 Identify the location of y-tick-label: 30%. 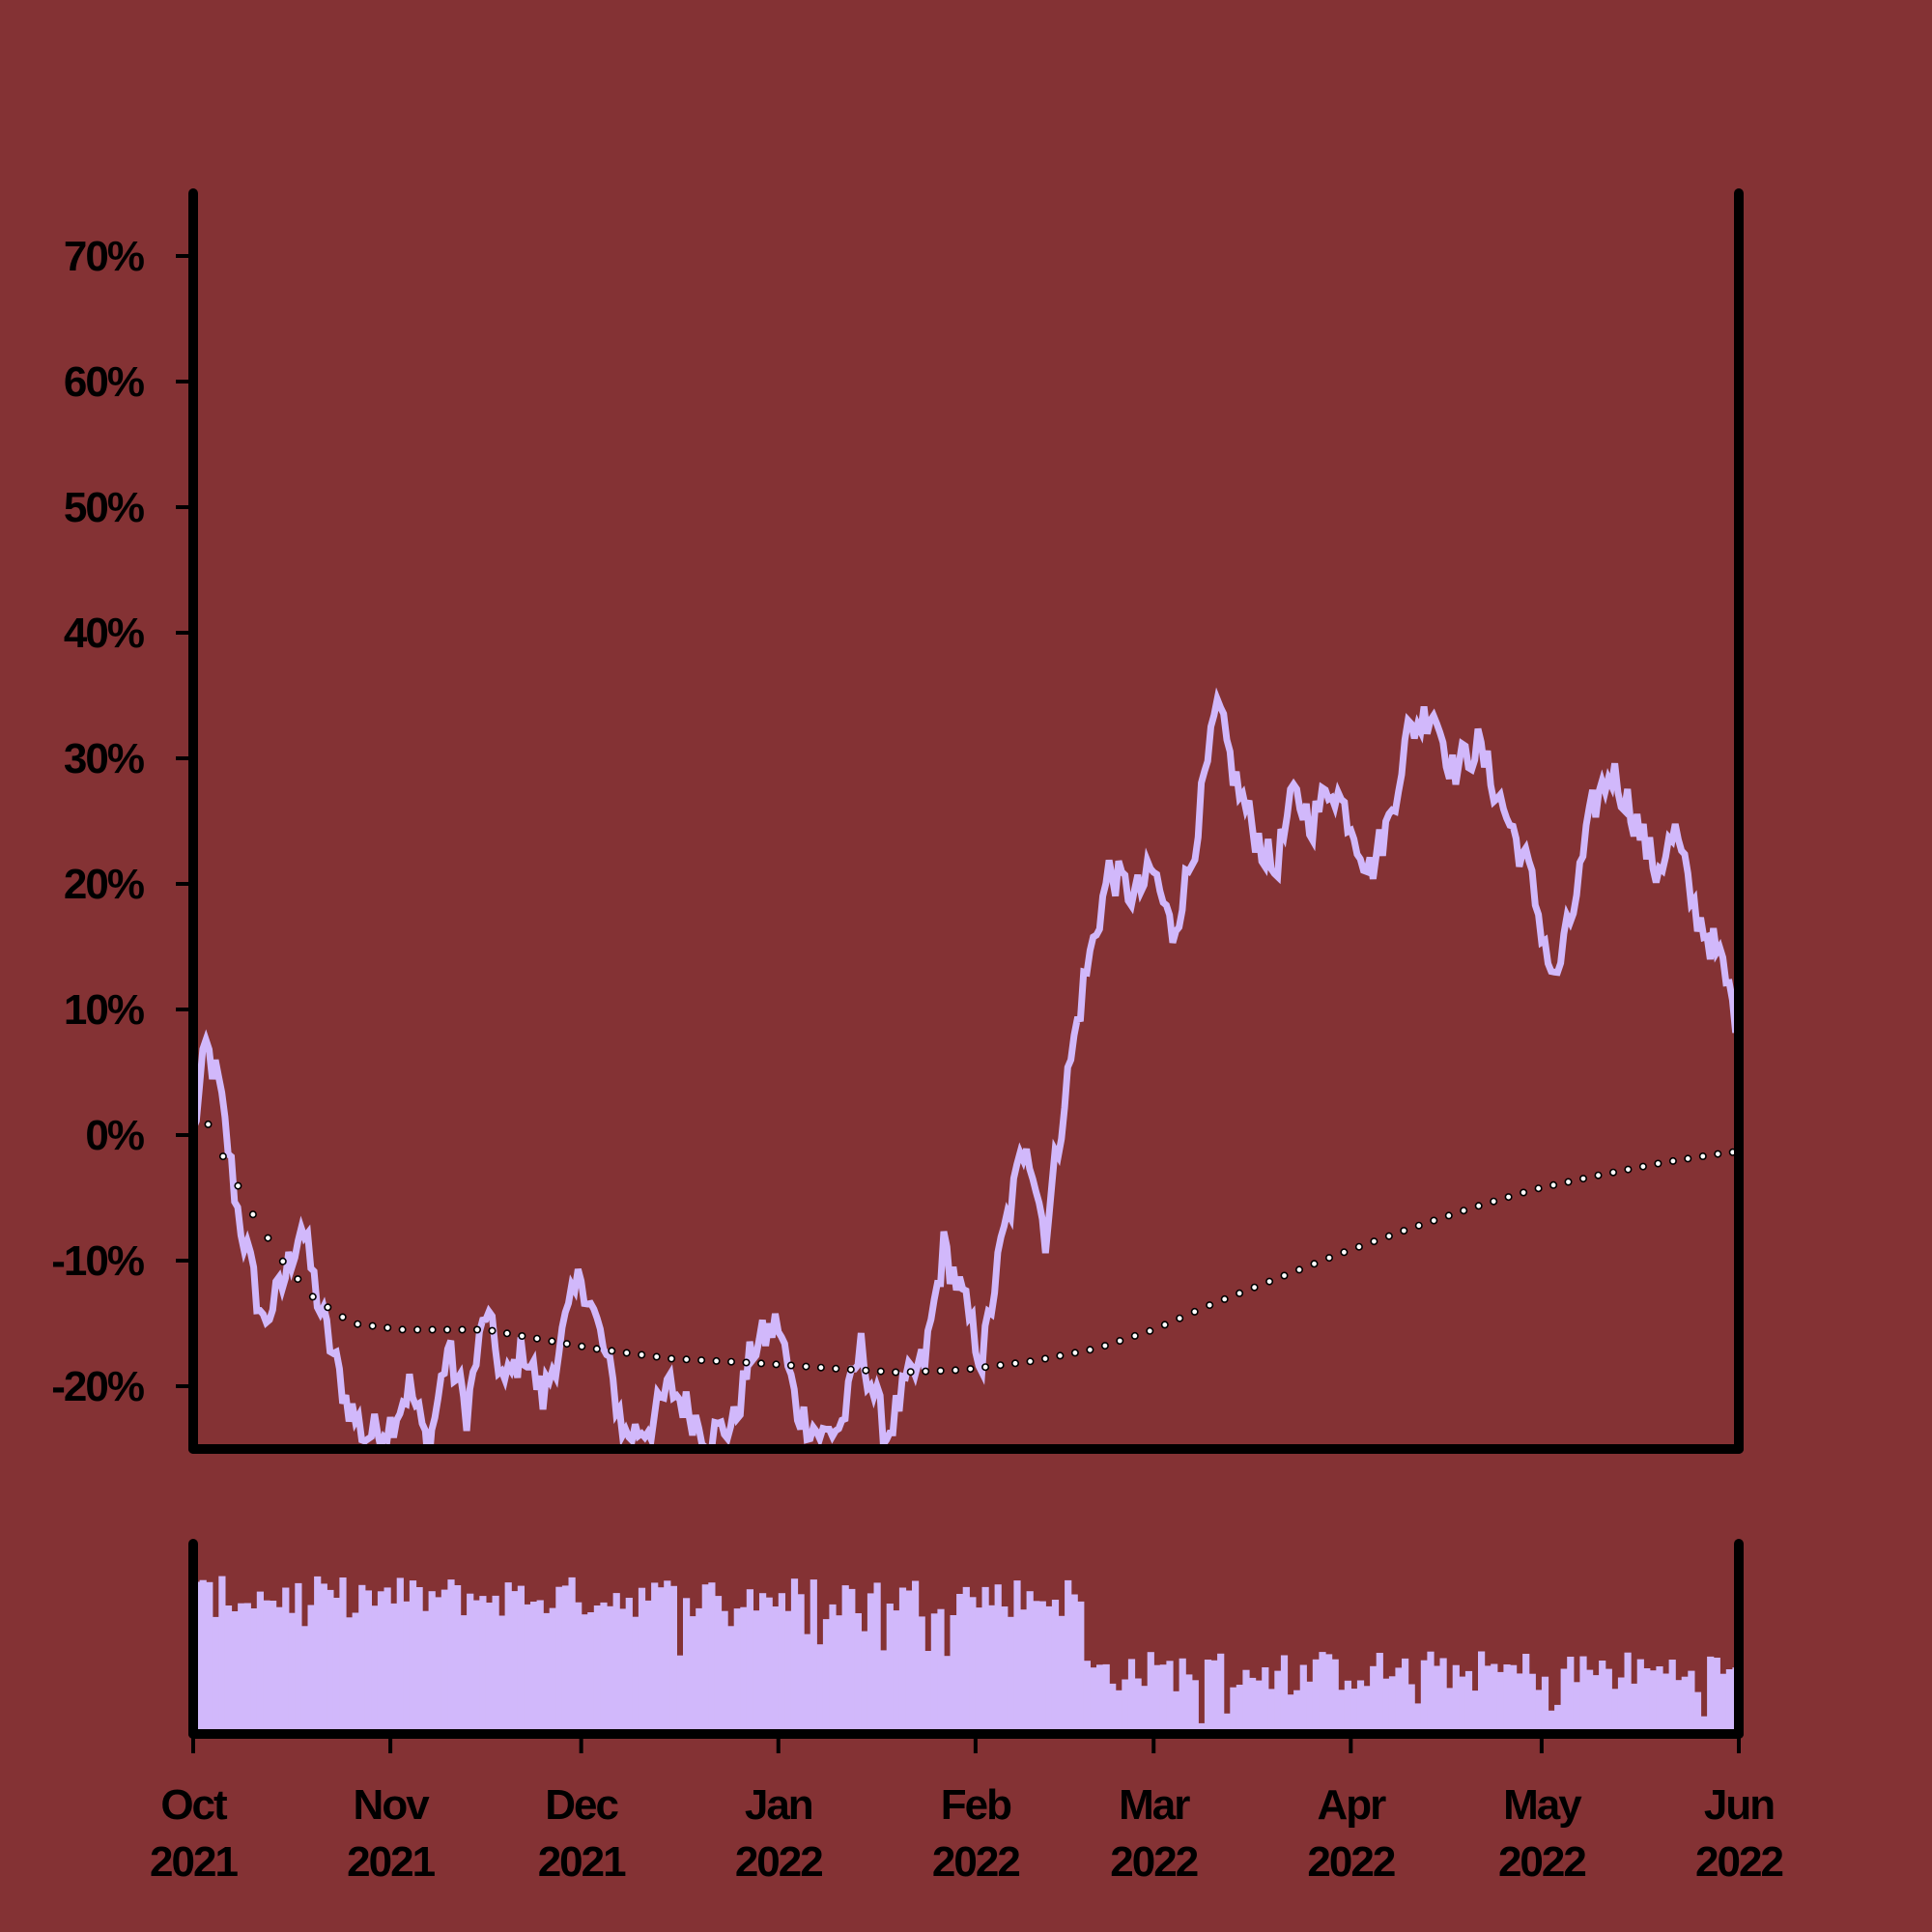
(104, 758).